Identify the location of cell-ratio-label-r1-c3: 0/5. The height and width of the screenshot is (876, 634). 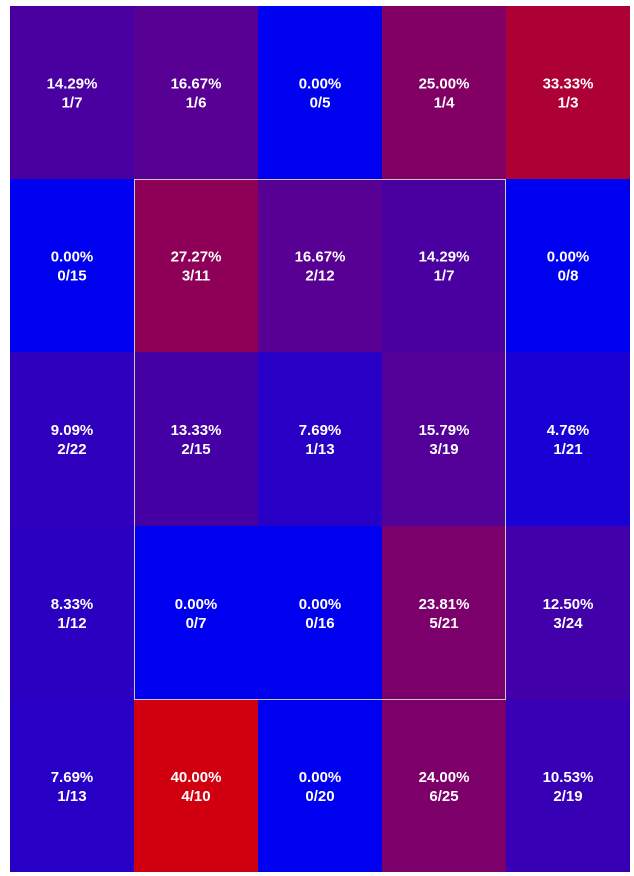
(320, 103).